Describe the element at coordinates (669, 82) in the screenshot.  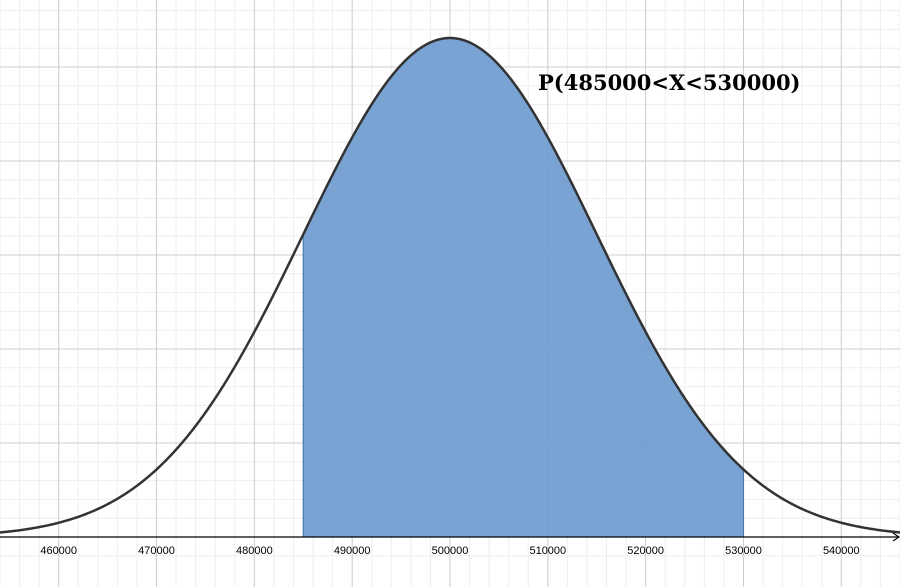
I see `probability-annotation: P(485000<X<530000)` at that location.